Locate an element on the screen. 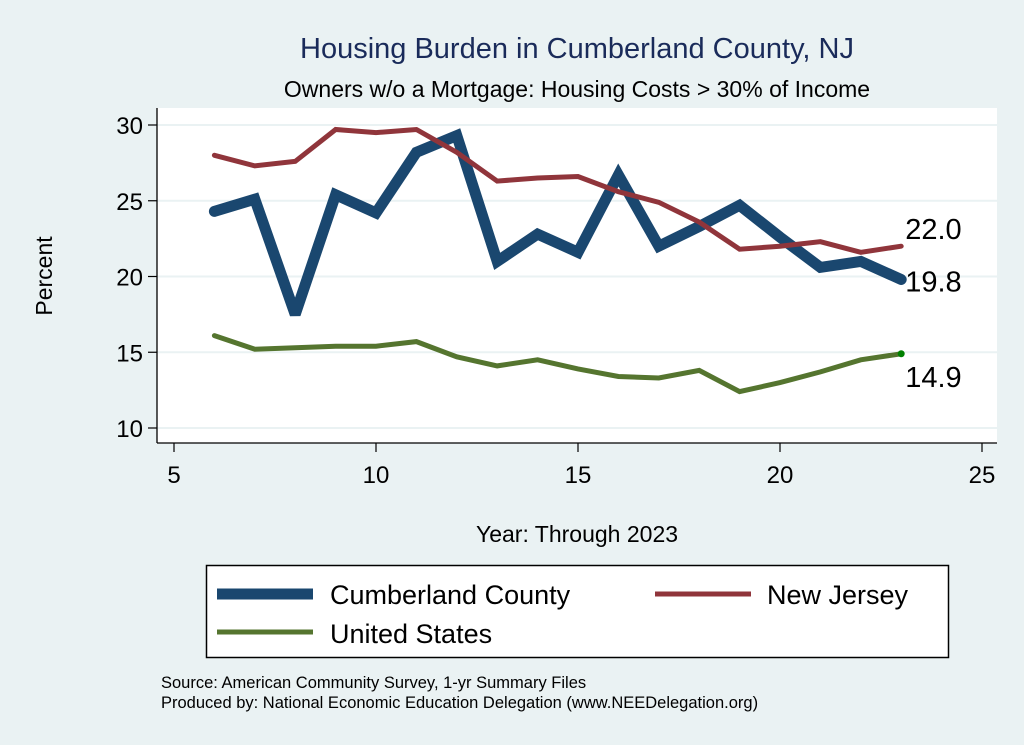 This screenshot has height=745, width=1024. series-line-new-jersey is located at coordinates (557, 190).